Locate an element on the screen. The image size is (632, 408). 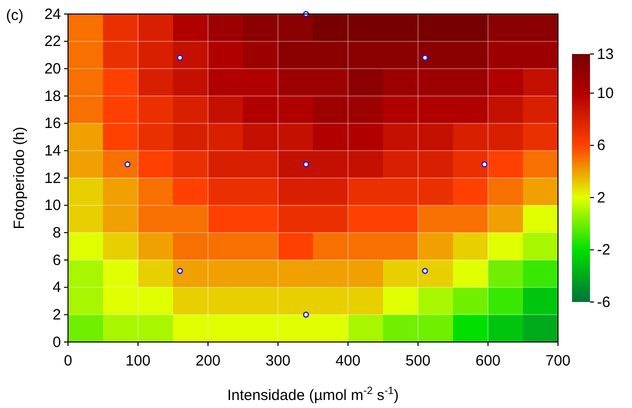
y-tick-label: 24 is located at coordinates (52, 14).